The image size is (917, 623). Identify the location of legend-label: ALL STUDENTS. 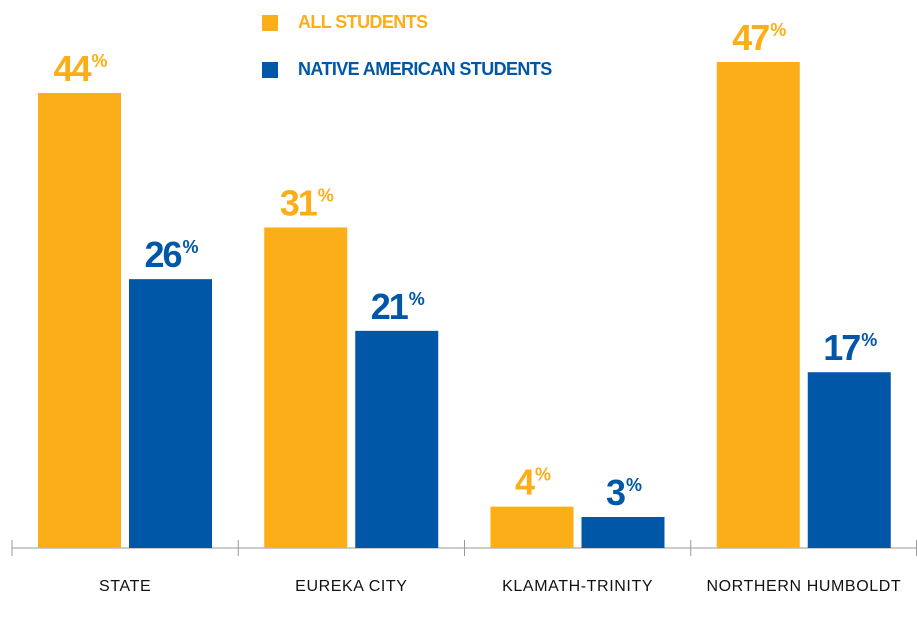
(363, 22).